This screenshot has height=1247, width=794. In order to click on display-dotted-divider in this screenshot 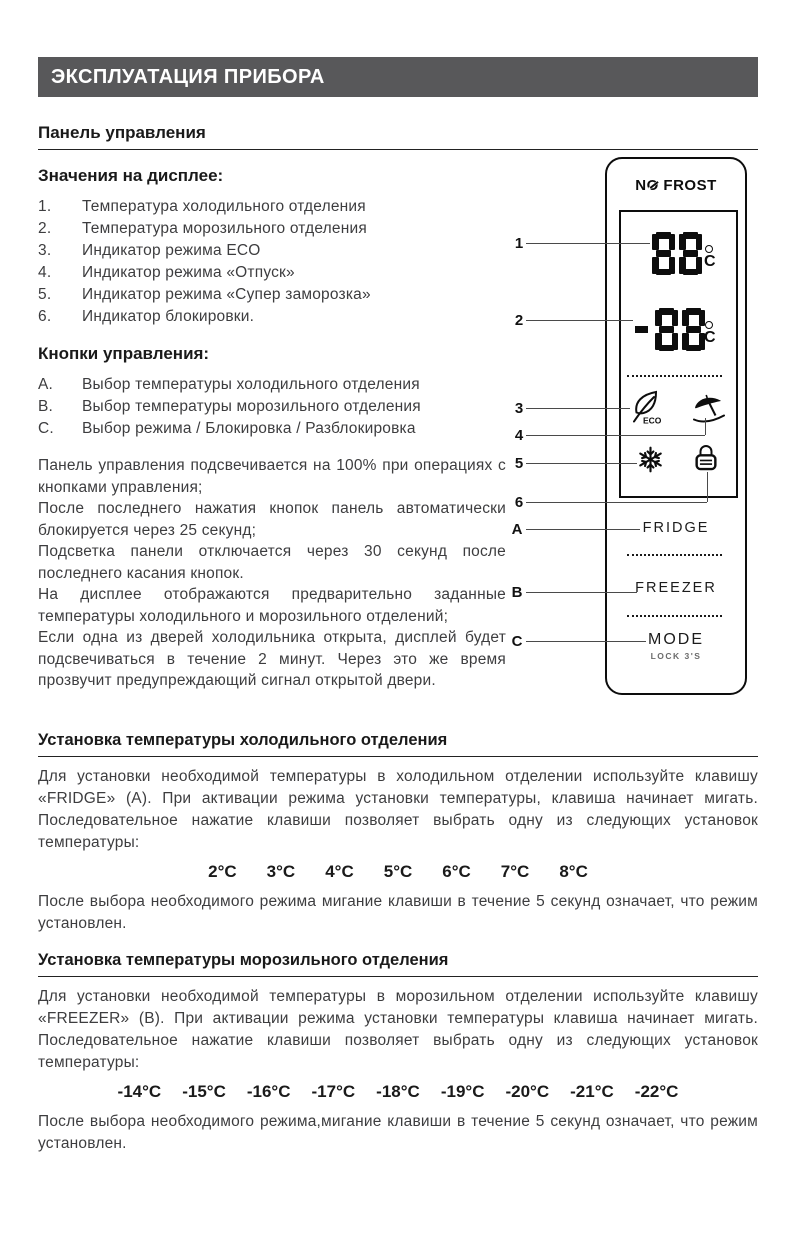, I will do `click(674, 376)`.